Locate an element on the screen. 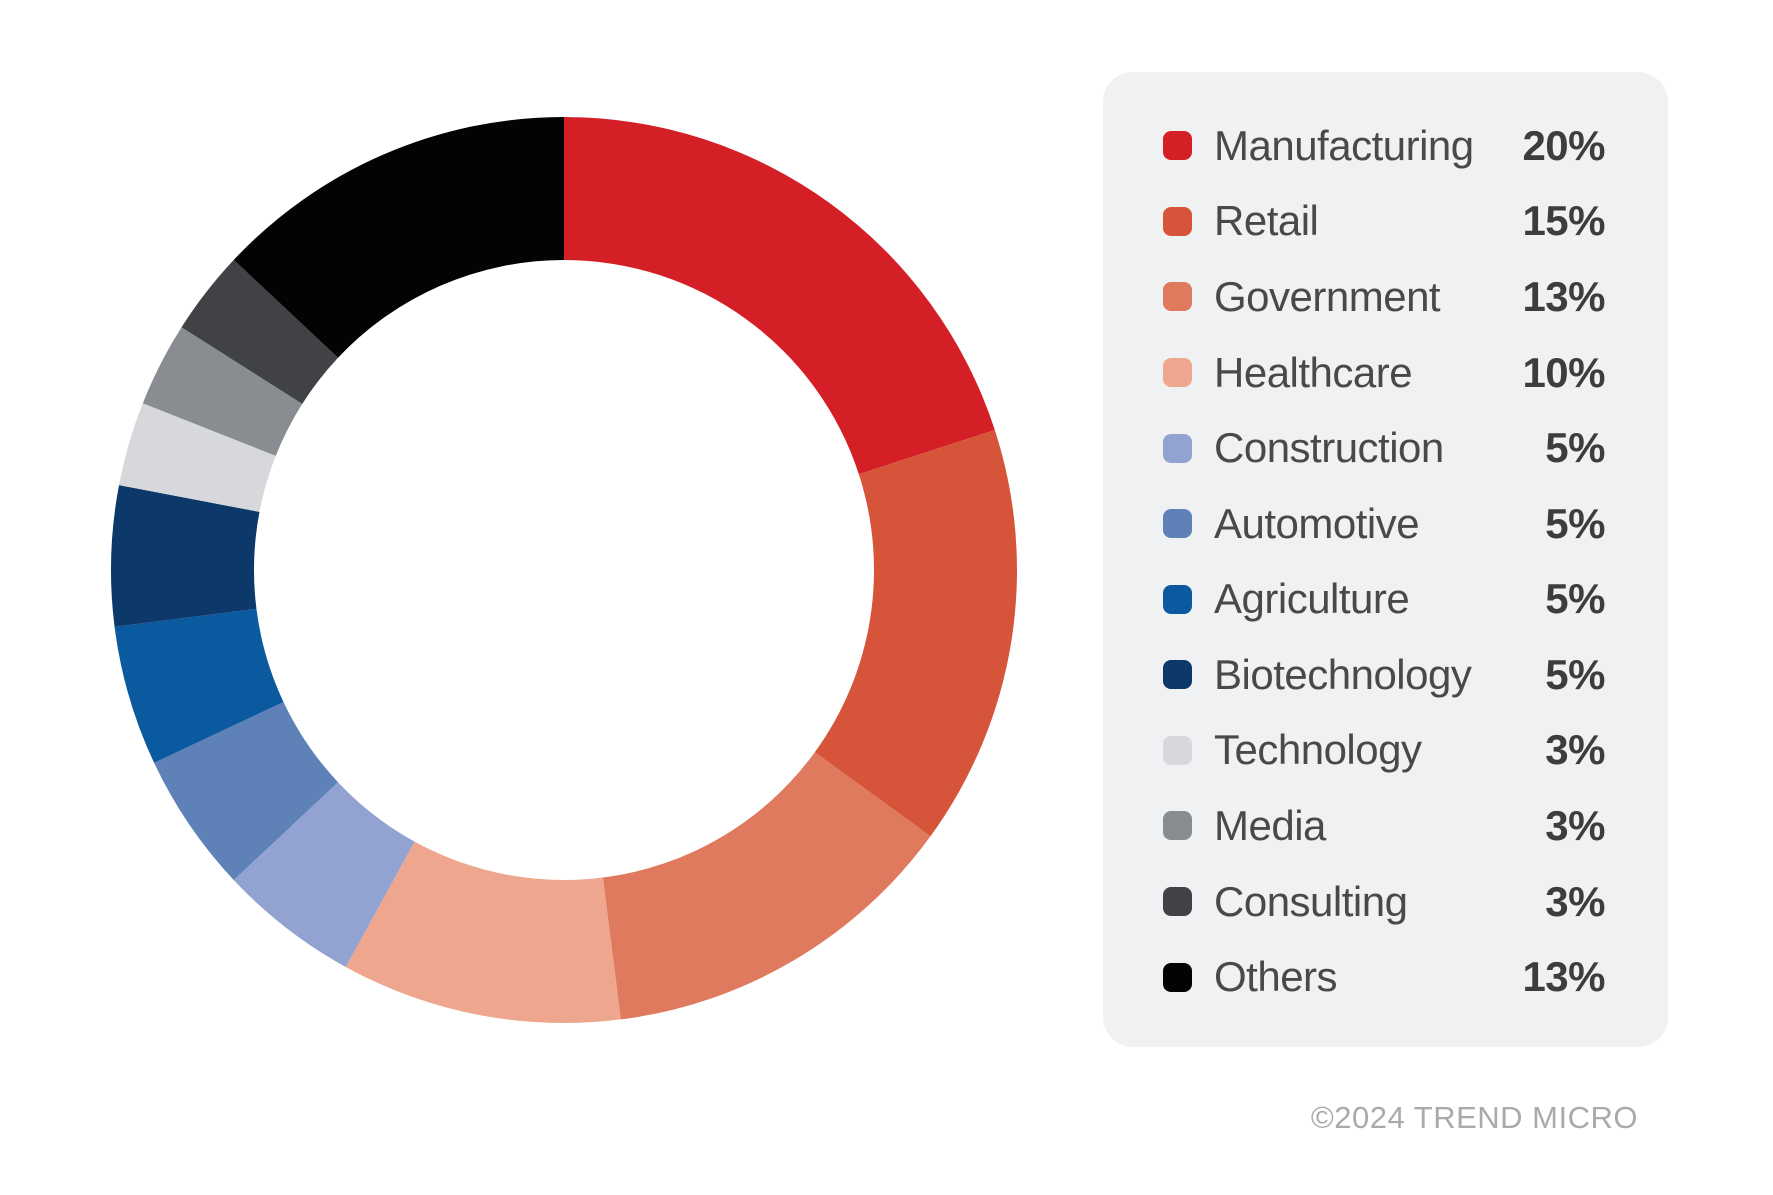 The height and width of the screenshot is (1195, 1773). donut-segment-construction is located at coordinates (324, 874).